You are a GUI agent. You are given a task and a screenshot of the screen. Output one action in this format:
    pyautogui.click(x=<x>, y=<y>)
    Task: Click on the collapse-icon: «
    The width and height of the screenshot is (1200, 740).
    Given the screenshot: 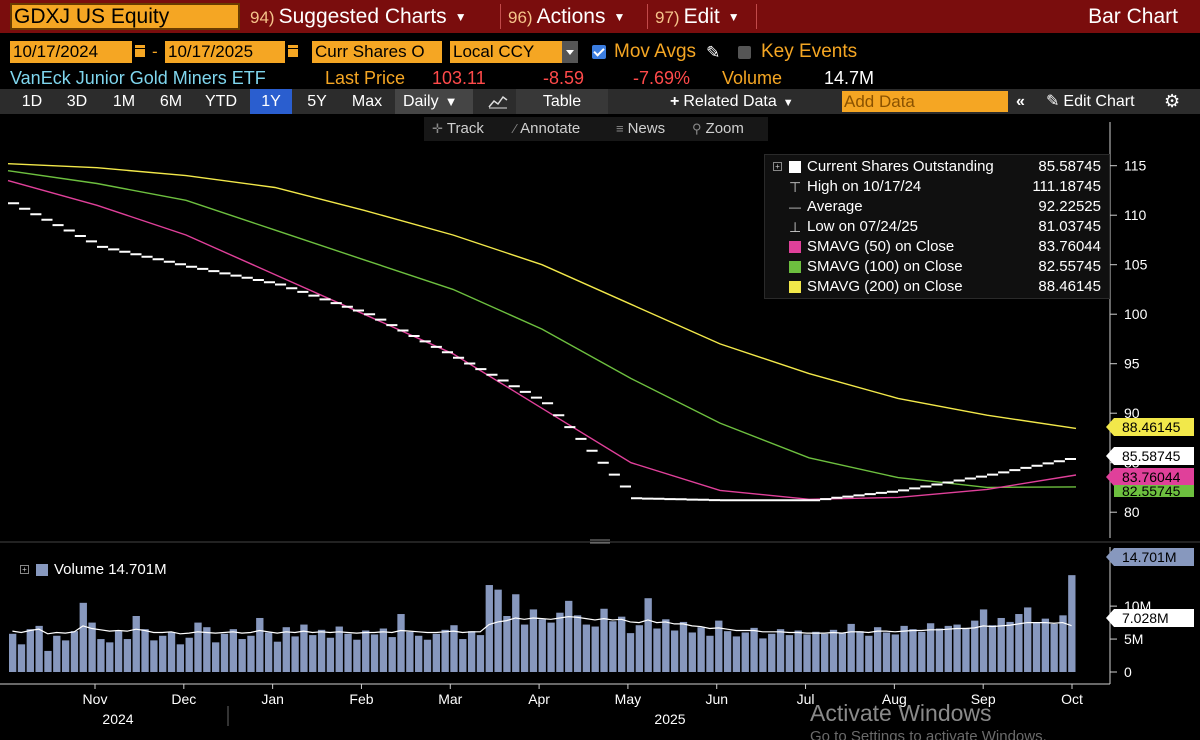 What is the action you would take?
    pyautogui.click(x=1020, y=101)
    